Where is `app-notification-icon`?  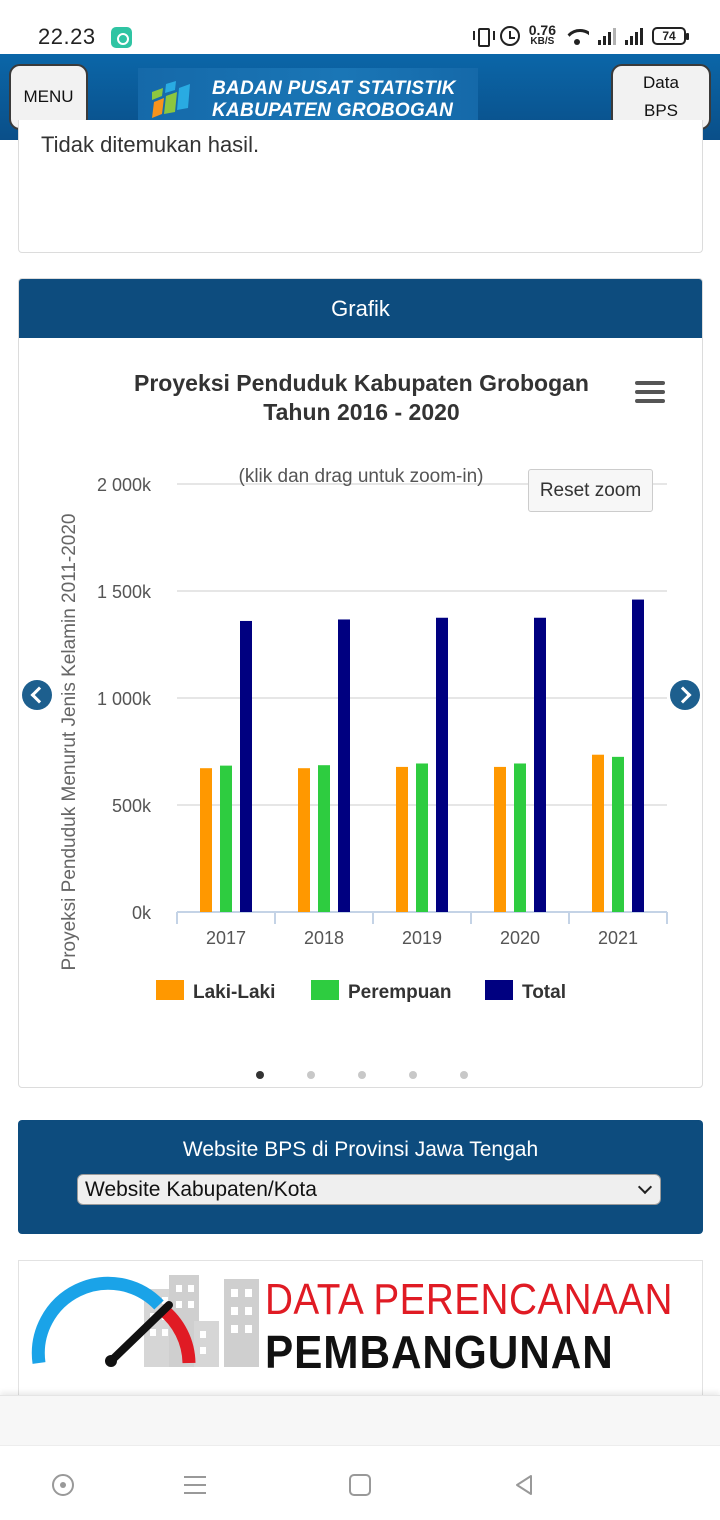
app-notification-icon is located at coordinates (121, 37).